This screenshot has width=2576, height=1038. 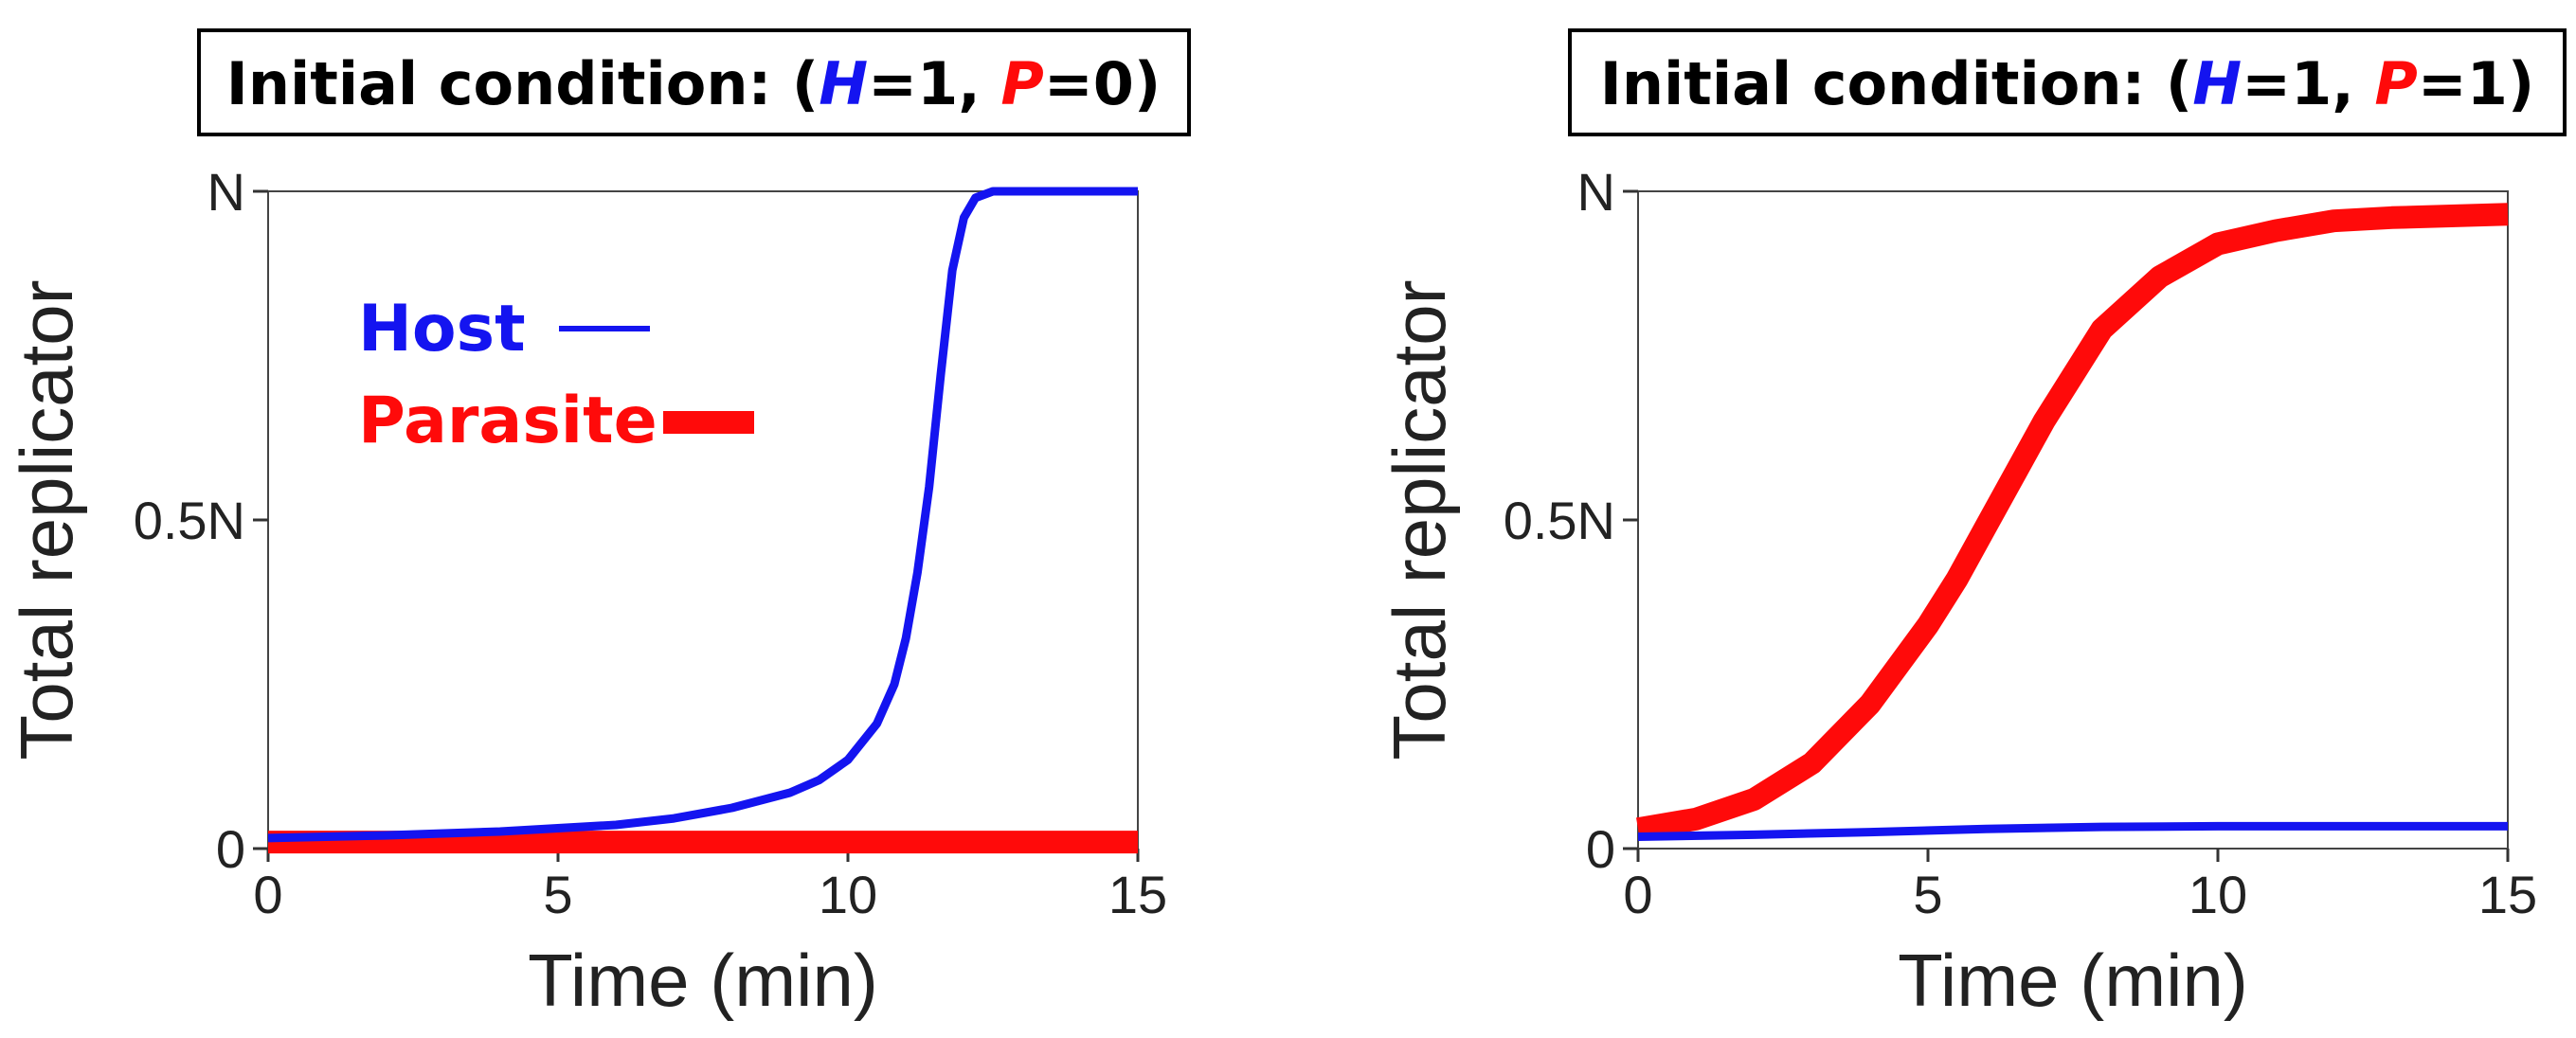 I want to click on legend-host-label: Host, so click(x=442, y=329).